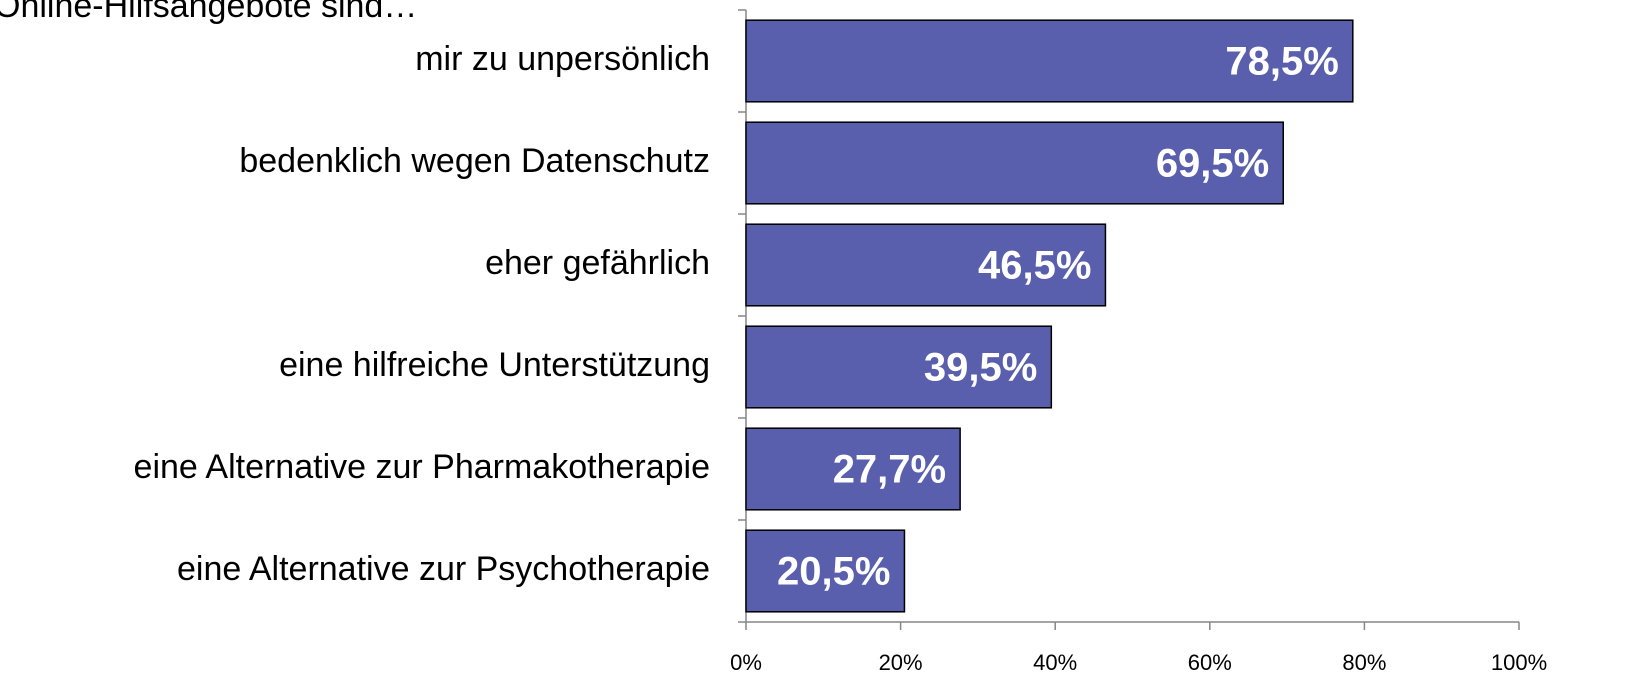  Describe the element at coordinates (443, 569) in the screenshot. I see `category-label: eine Alternative zur Psychotherapie` at that location.